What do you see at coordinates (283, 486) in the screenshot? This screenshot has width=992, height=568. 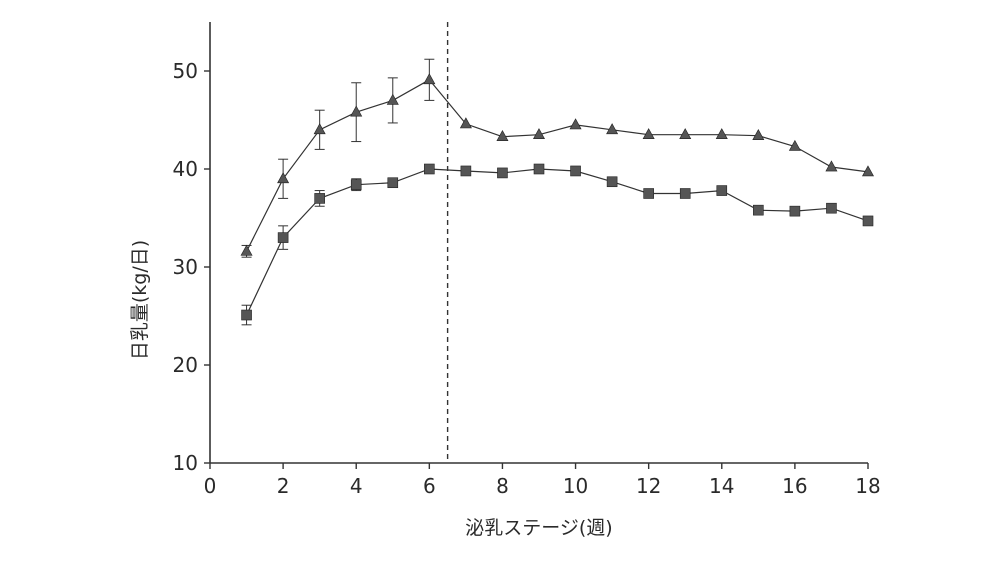 I see `x-tick-label: 2` at bounding box center [283, 486].